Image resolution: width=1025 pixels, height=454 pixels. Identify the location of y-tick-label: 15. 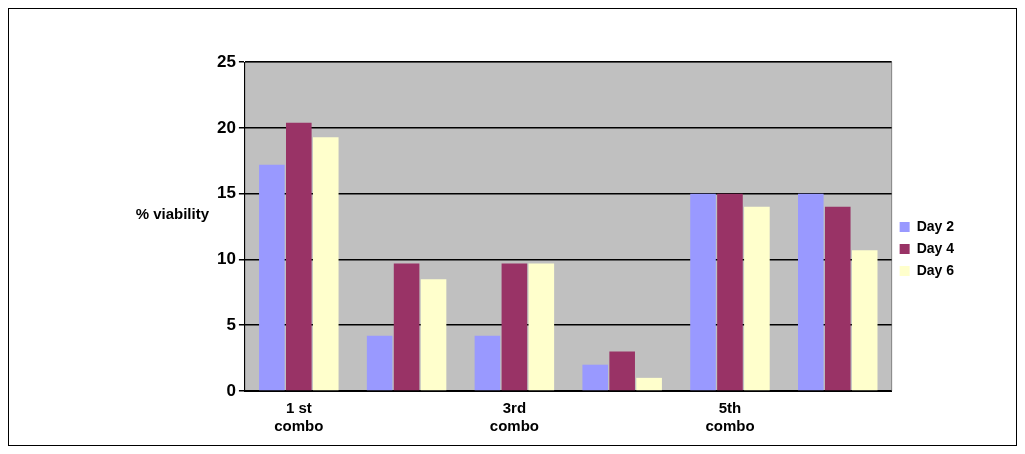
(226, 193).